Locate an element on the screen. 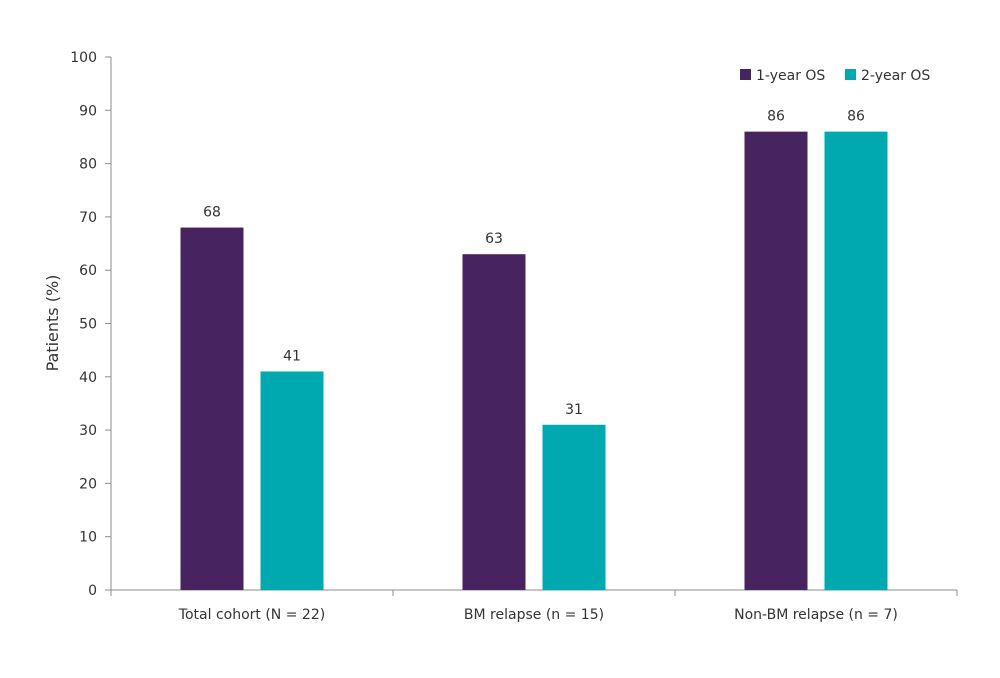 Image resolution: width=1000 pixels, height=678 pixels. y-tick-label: 10 is located at coordinates (88, 538).